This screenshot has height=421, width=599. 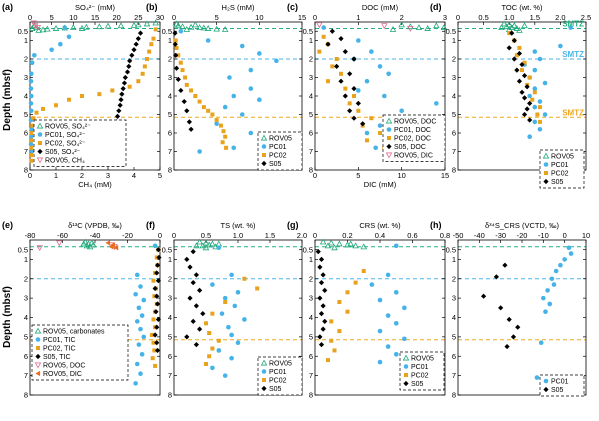 What do you see at coordinates (573, 54) in the screenshot?
I see `smtz-label: SMTZ` at bounding box center [573, 54].